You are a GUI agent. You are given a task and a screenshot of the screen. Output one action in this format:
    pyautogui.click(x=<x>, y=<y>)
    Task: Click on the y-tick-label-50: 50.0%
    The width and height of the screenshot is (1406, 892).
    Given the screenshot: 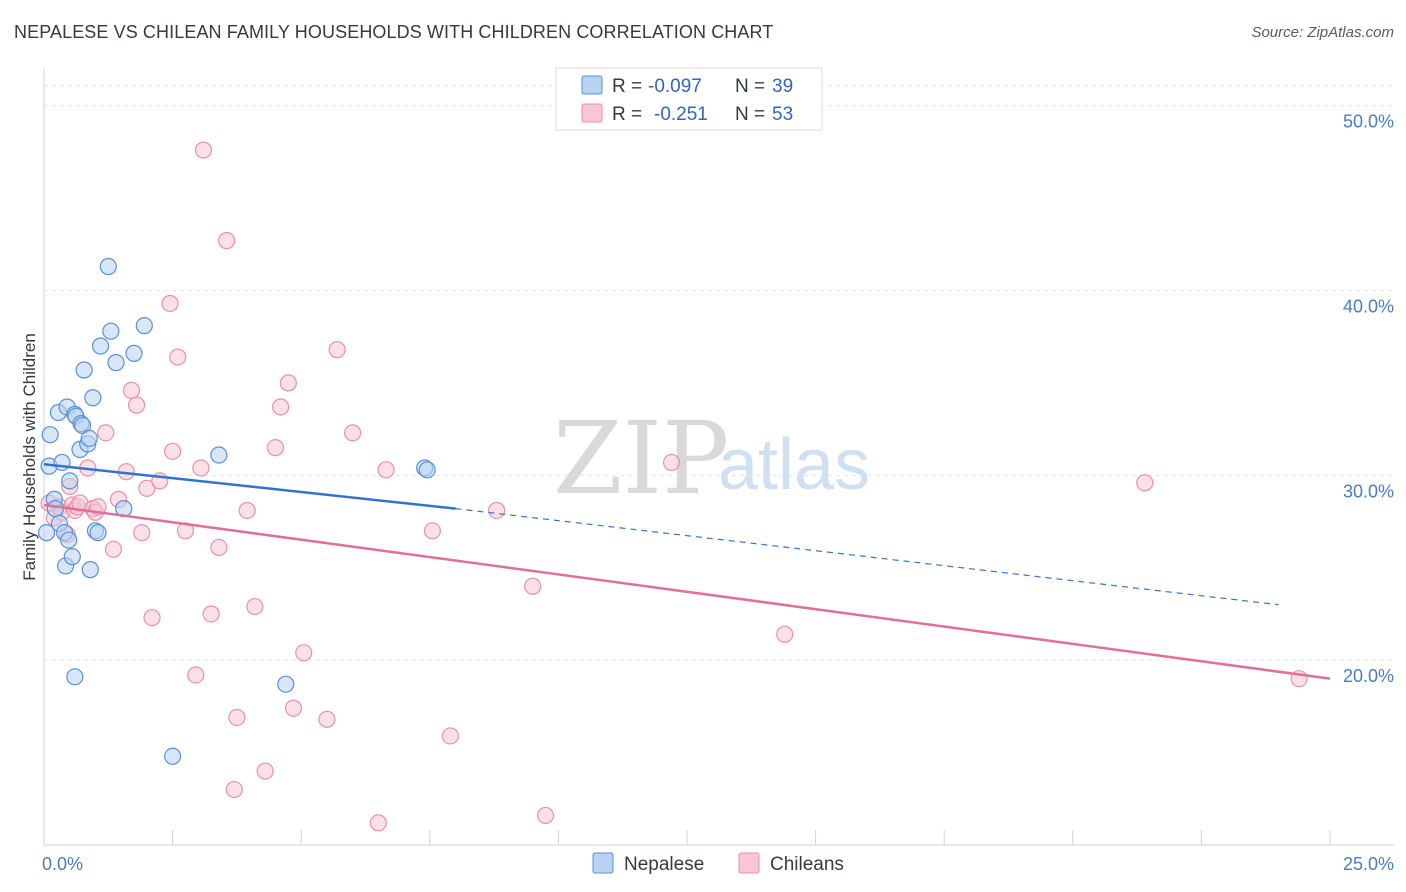 What is the action you would take?
    pyautogui.click(x=1368, y=122)
    